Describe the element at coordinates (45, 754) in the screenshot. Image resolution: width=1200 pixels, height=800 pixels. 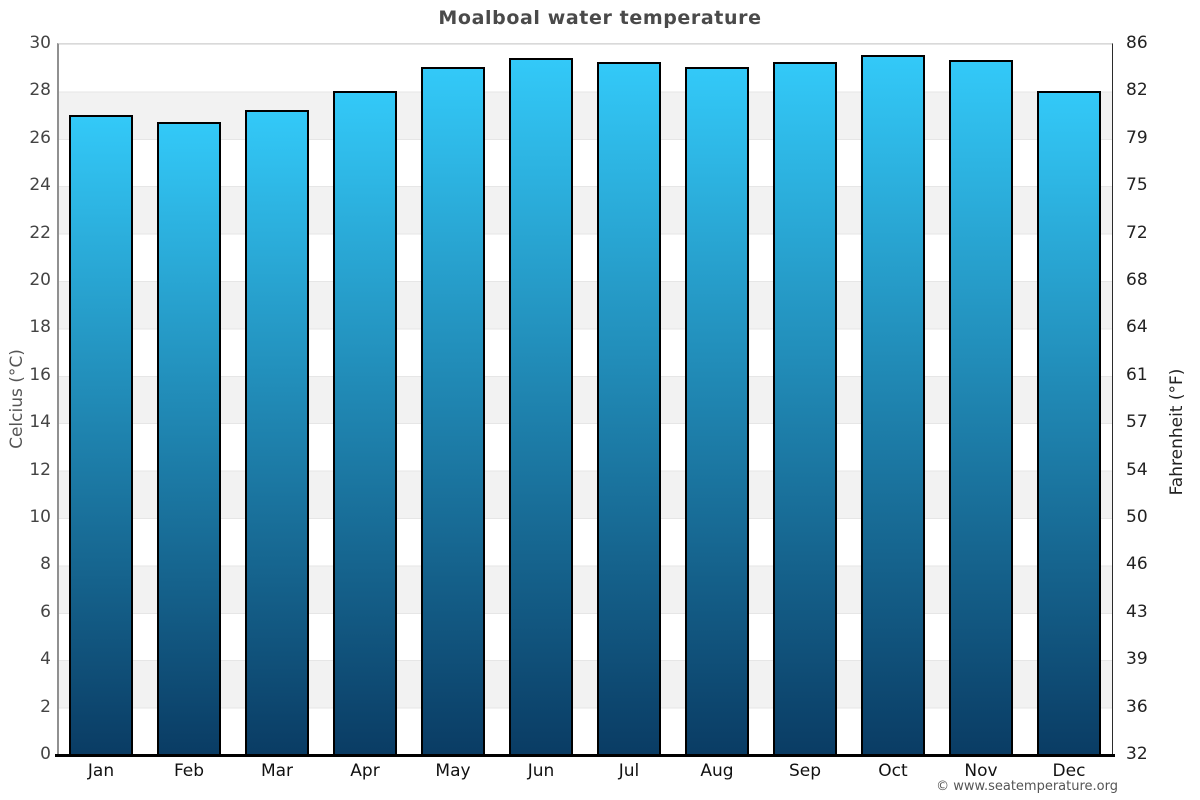
I see `y-tick-celsius-0: 0` at that location.